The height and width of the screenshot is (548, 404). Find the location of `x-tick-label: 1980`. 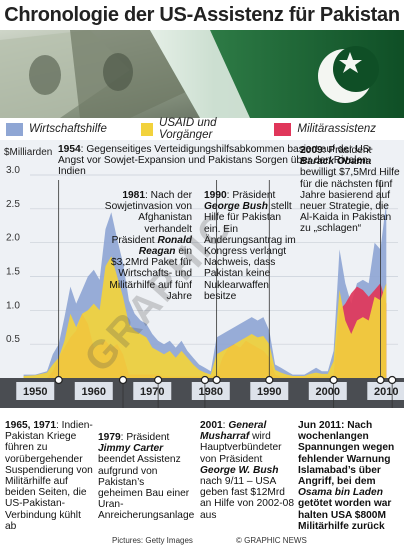

x-tick-label: 1980 is located at coordinates (211, 392).